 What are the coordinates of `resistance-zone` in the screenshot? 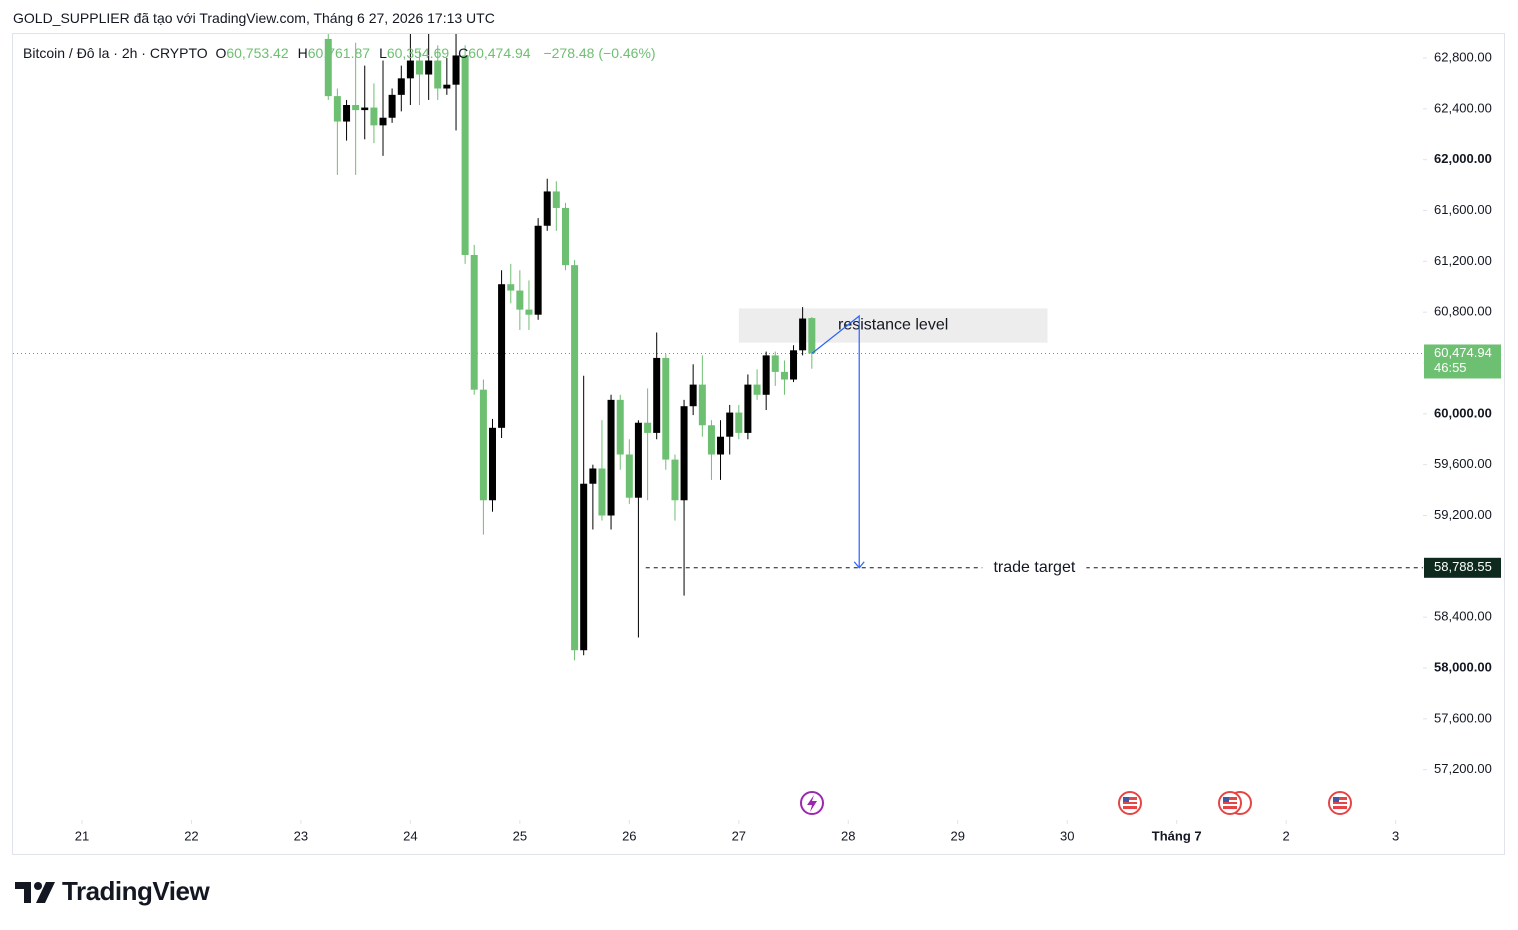 It's located at (893, 325).